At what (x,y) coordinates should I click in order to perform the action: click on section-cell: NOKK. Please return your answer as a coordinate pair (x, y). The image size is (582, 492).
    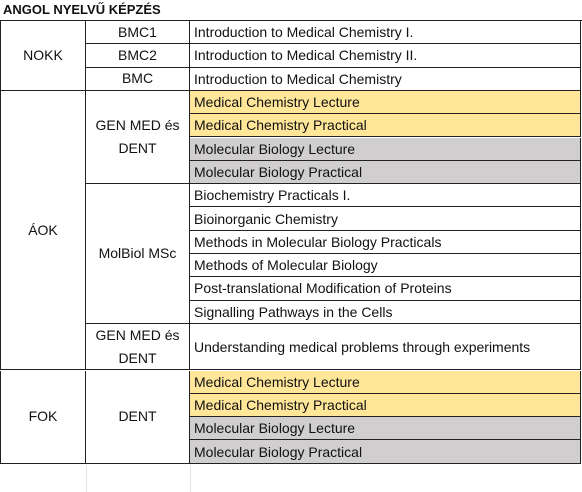
    Looking at the image, I should click on (43, 56).